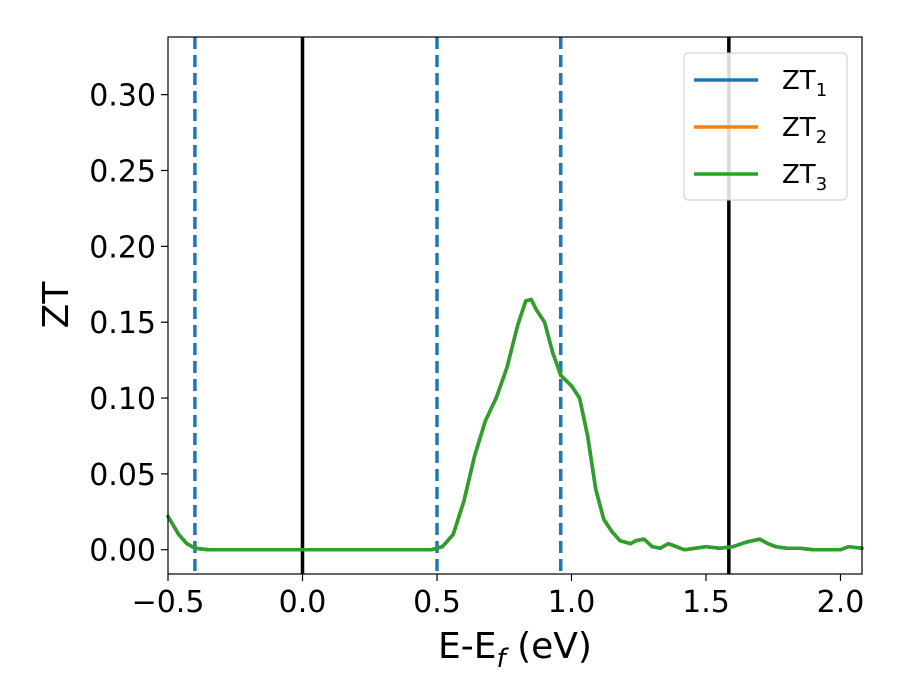 The width and height of the screenshot is (900, 700). What do you see at coordinates (515, 650) in the screenshot?
I see `x-axis-title: E-Ef (eV)` at bounding box center [515, 650].